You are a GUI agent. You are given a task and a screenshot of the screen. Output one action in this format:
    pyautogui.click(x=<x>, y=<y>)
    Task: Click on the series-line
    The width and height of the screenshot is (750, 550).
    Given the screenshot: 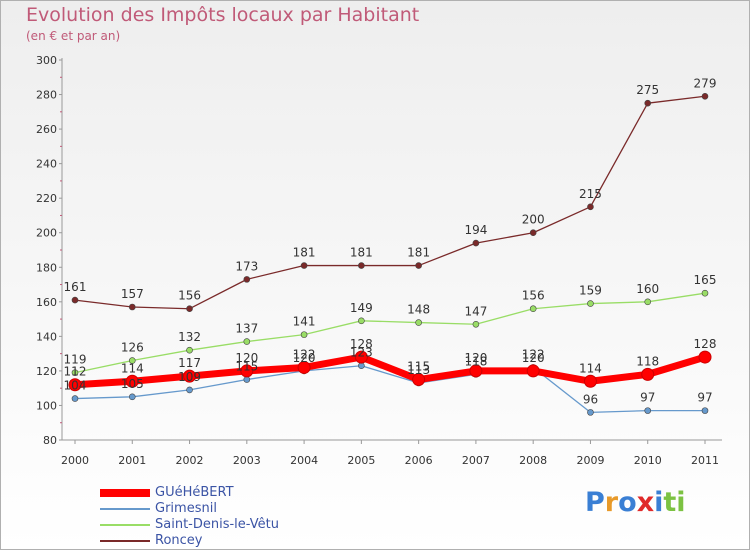 What is the action you would take?
    pyautogui.click(x=390, y=371)
    